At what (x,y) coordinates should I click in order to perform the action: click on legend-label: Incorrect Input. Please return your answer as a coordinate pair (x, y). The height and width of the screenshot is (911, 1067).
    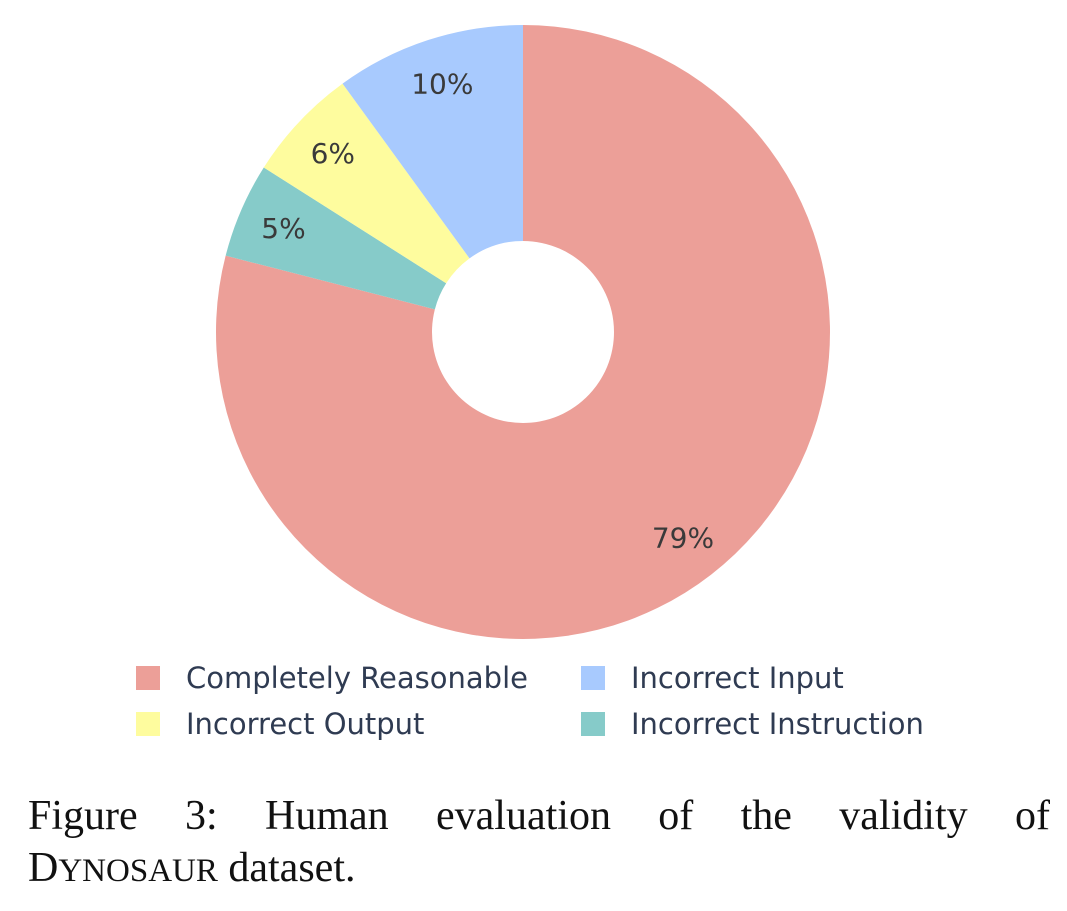
    Looking at the image, I should click on (737, 678).